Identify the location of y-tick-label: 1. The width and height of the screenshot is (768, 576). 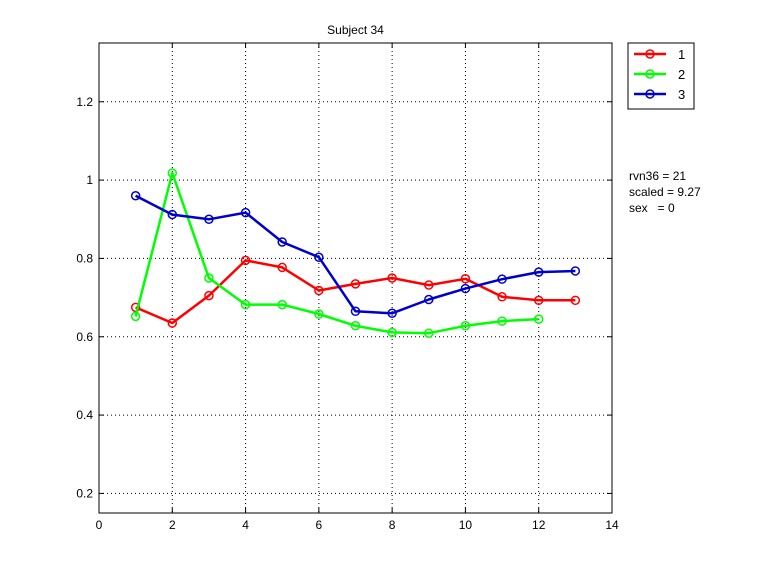
(89, 180).